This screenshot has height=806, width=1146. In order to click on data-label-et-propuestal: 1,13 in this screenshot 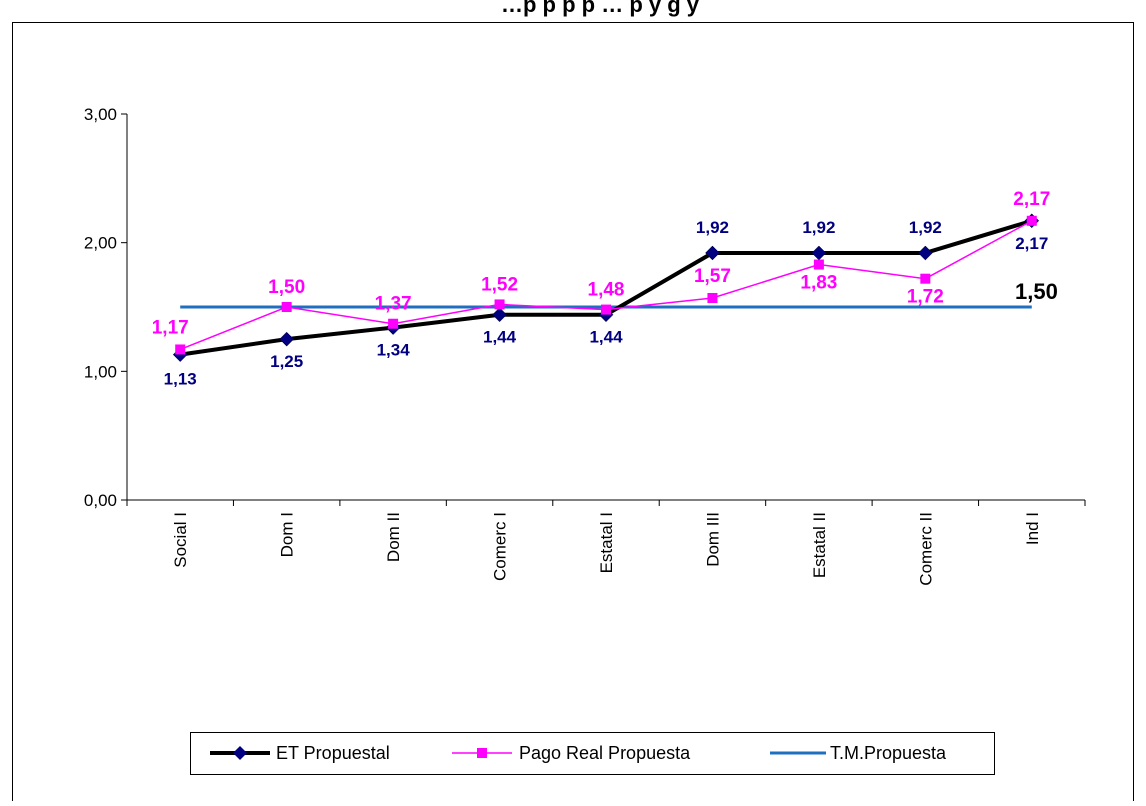, I will do `click(180, 379)`.